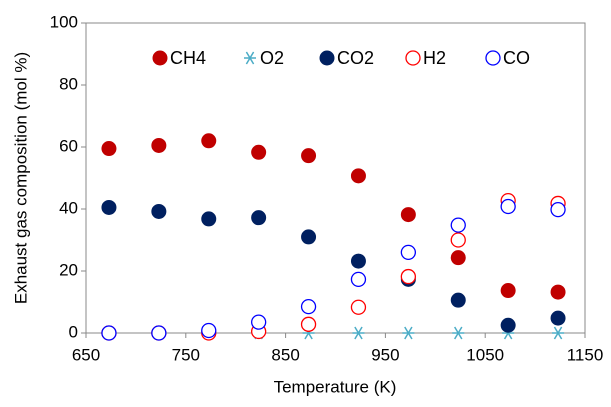  Describe the element at coordinates (68, 269) in the screenshot. I see `y-tick-label: 20` at that location.